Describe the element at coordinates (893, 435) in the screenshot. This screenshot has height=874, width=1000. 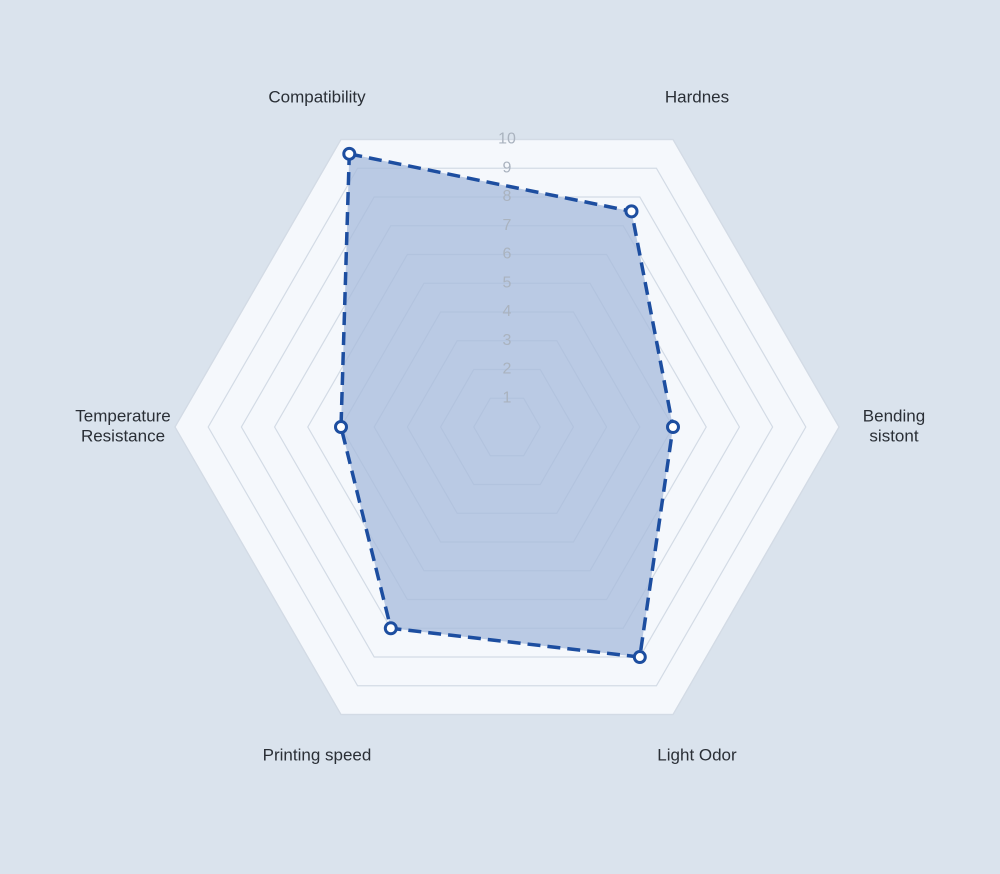
I see `axis-label-2-line-1: sistont` at that location.